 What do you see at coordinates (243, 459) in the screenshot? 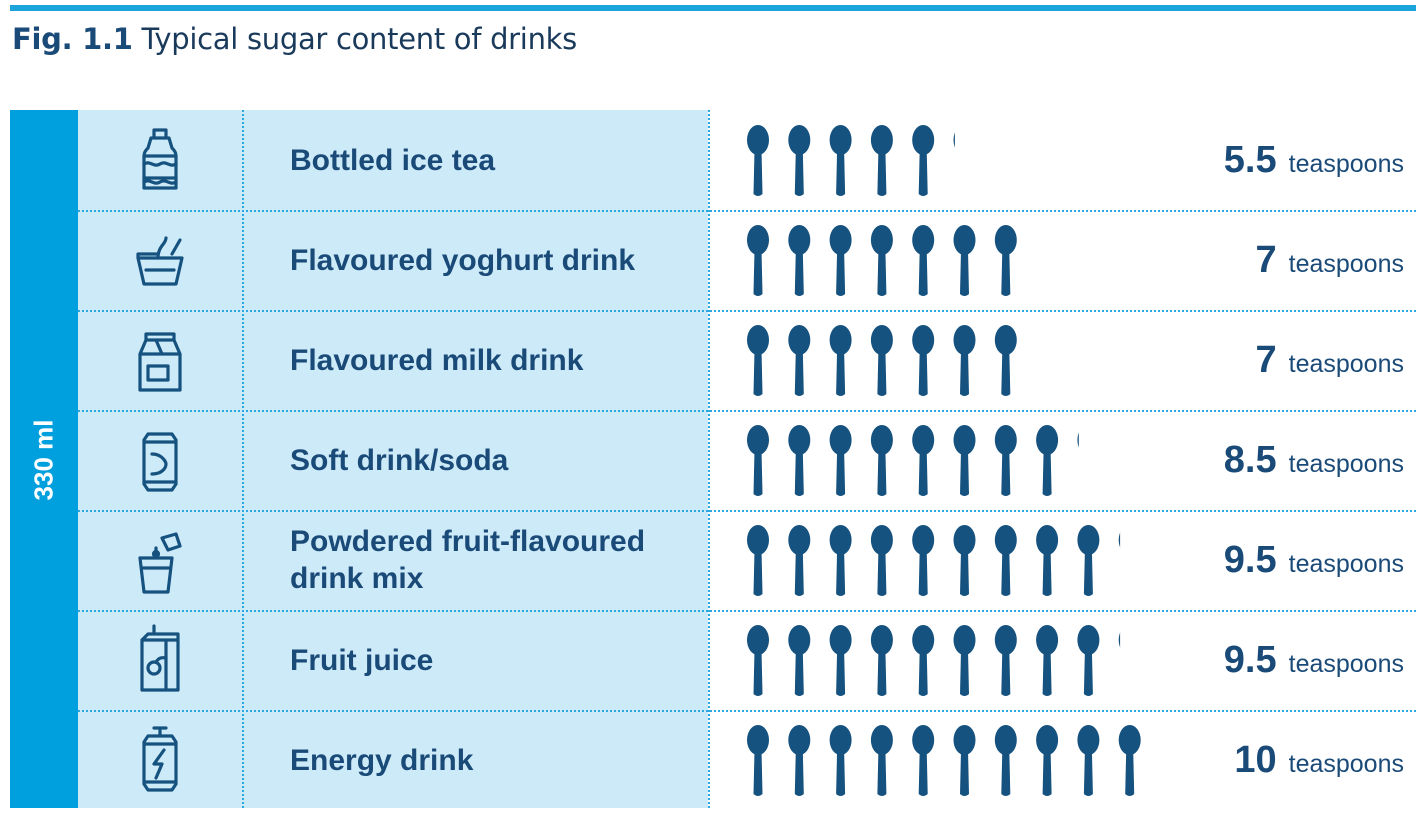
I see `column-divider-icon` at bounding box center [243, 459].